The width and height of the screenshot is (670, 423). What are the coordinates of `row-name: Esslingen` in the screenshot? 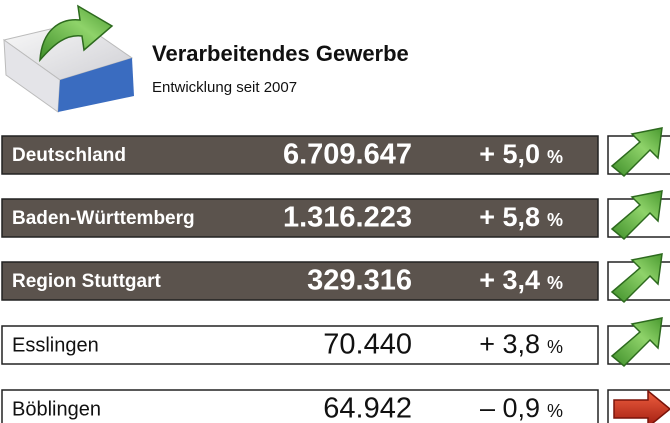 It's located at (55, 345).